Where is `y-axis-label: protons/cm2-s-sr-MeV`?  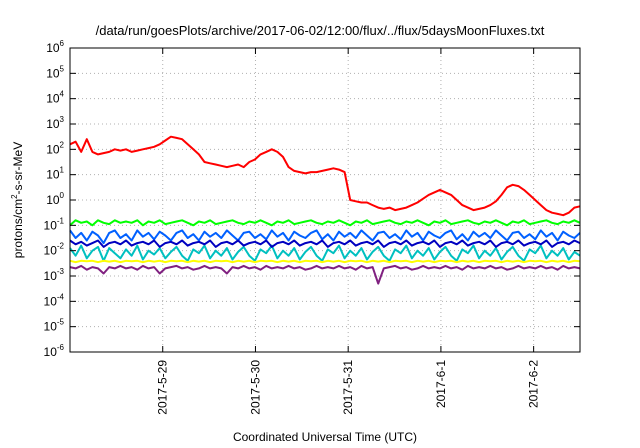 y-axis-label: protons/cm2-s-sr-MeV is located at coordinates (17, 200).